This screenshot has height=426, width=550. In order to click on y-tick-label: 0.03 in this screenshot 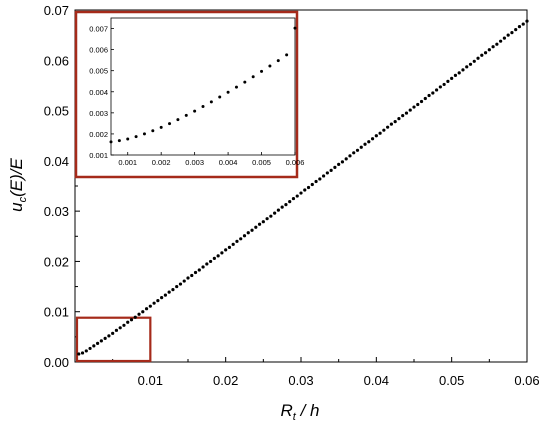, I will do `click(56, 211)`.